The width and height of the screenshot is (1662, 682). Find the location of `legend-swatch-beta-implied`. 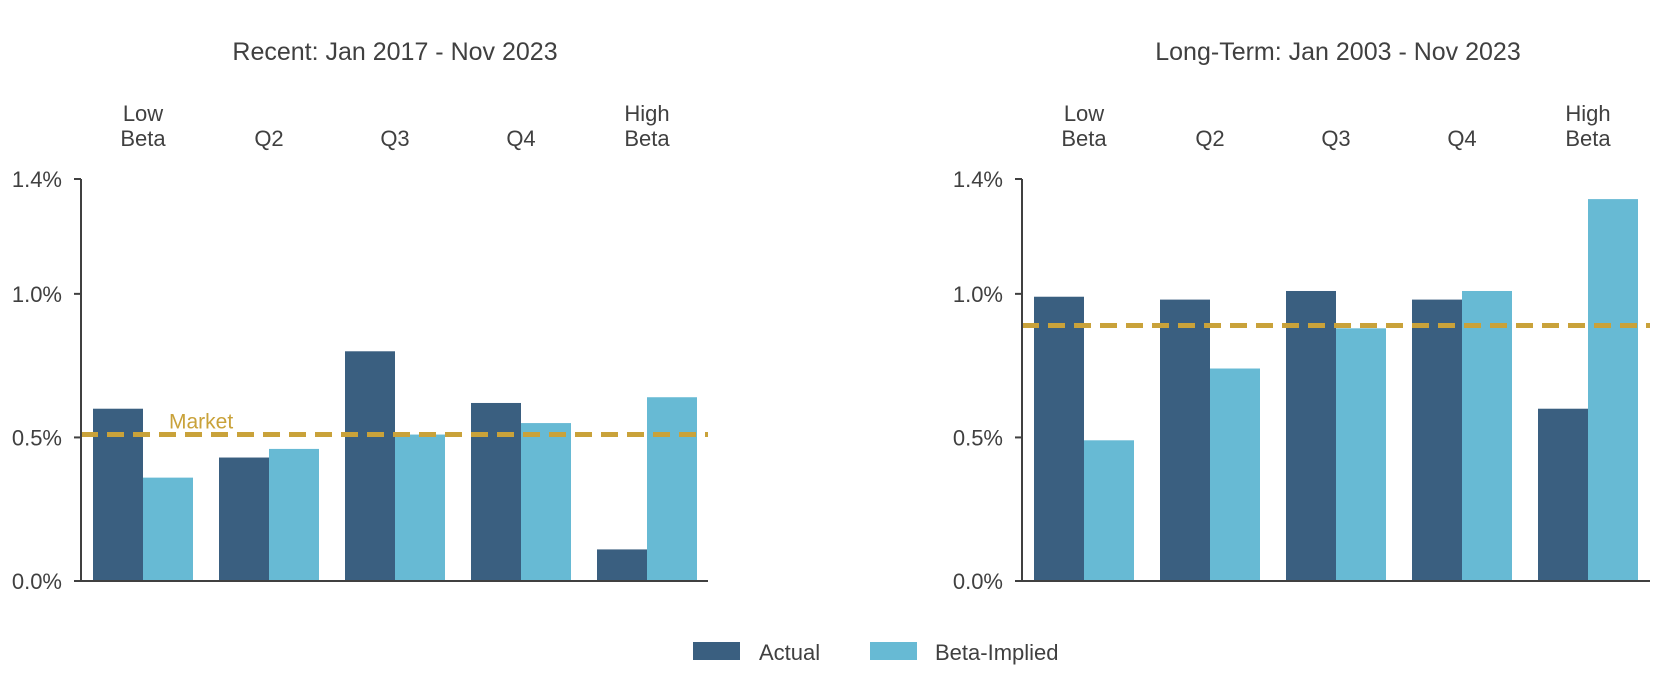

legend-swatch-beta-implied is located at coordinates (893, 651).